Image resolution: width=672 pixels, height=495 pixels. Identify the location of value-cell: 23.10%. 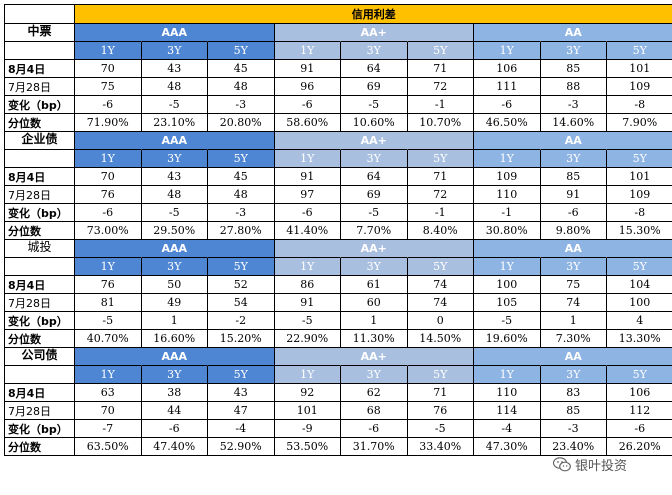
(174, 123).